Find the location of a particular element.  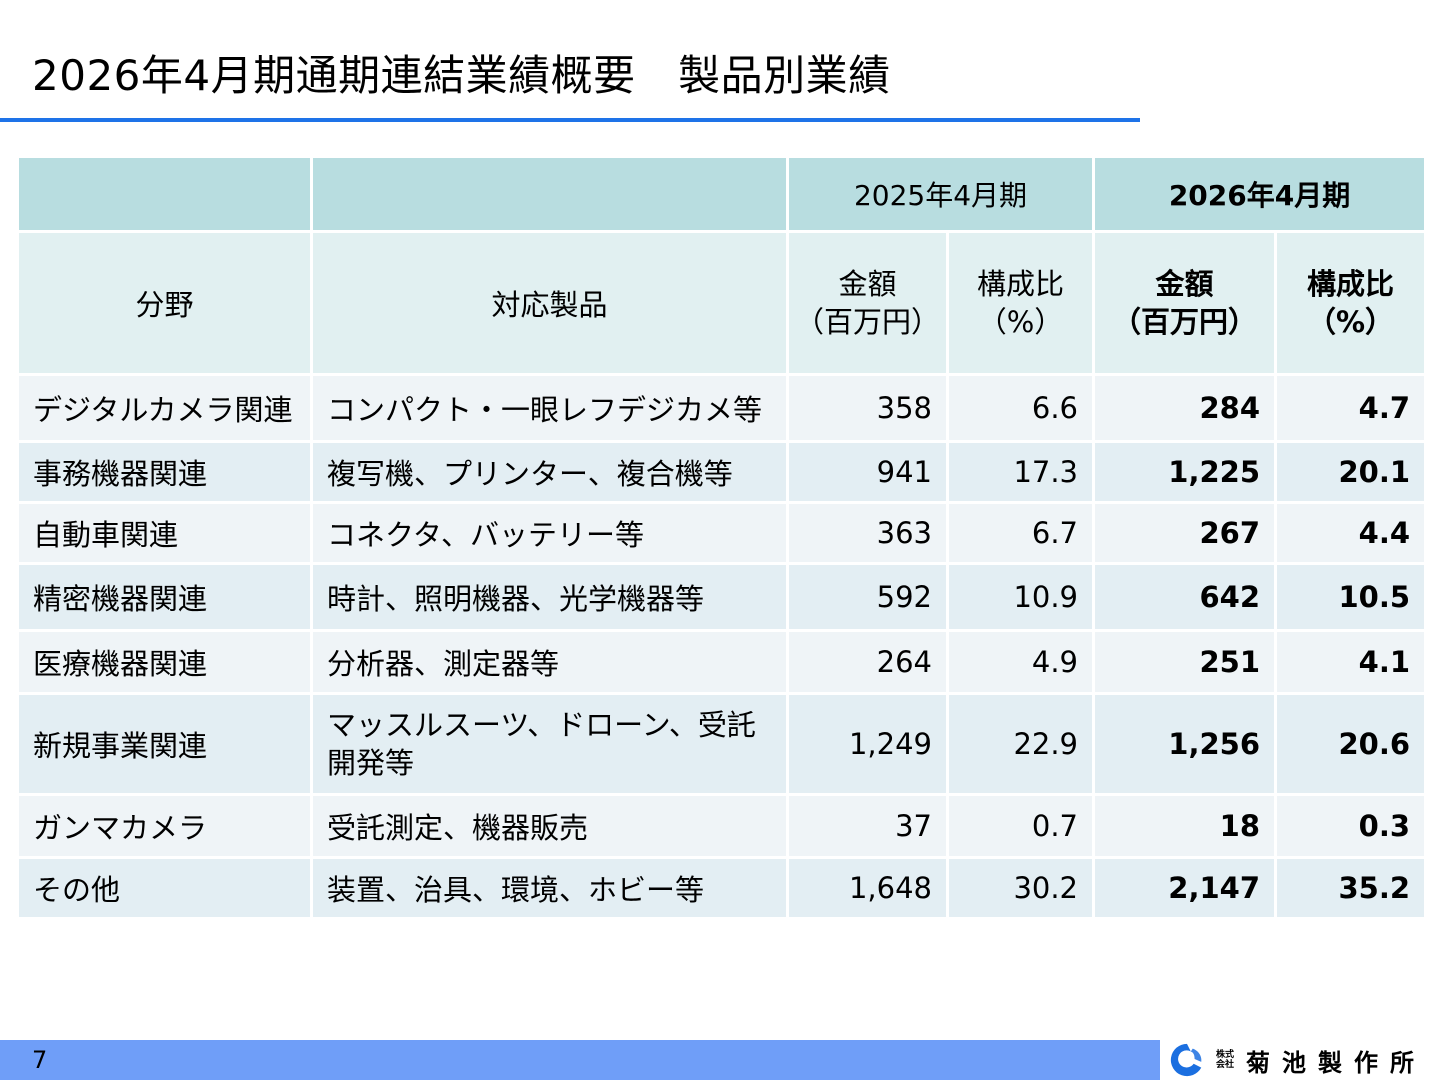

table-row: 自動車関連 コネクタ、バッテリー等 363 6.7 267 4.4 is located at coordinates (722, 533).